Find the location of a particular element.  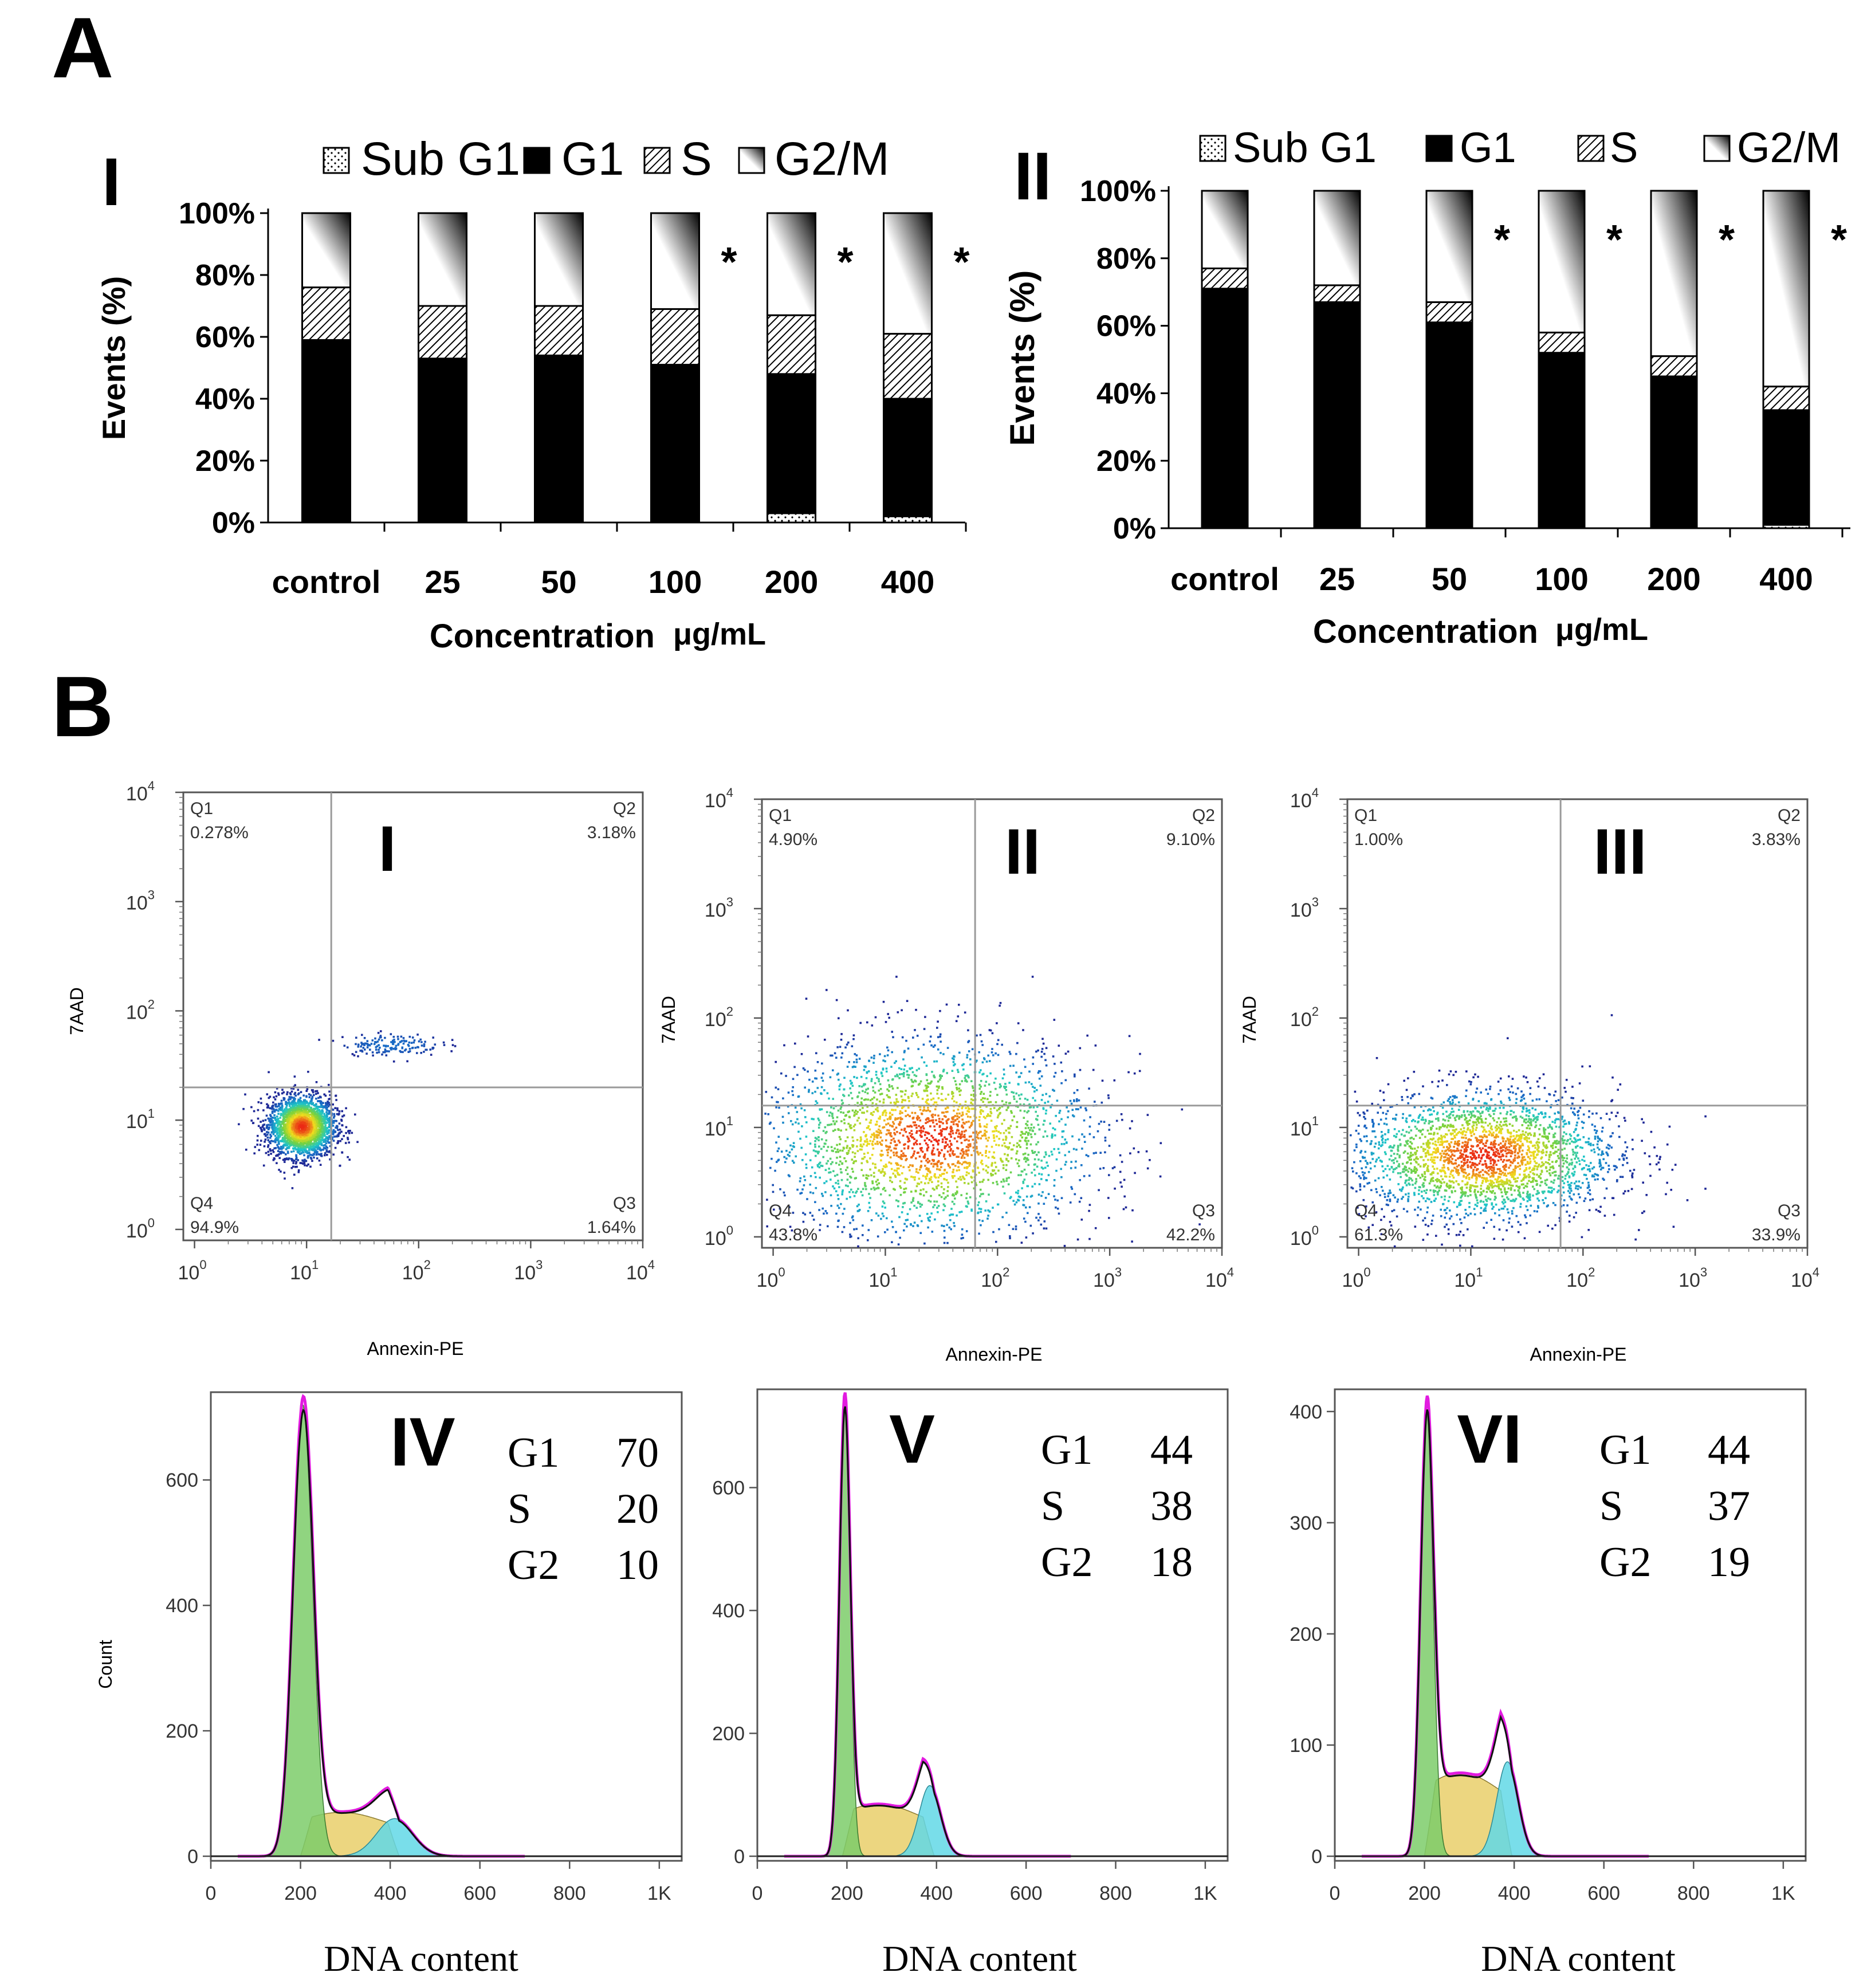

legend-s-swatch is located at coordinates (1591, 148).